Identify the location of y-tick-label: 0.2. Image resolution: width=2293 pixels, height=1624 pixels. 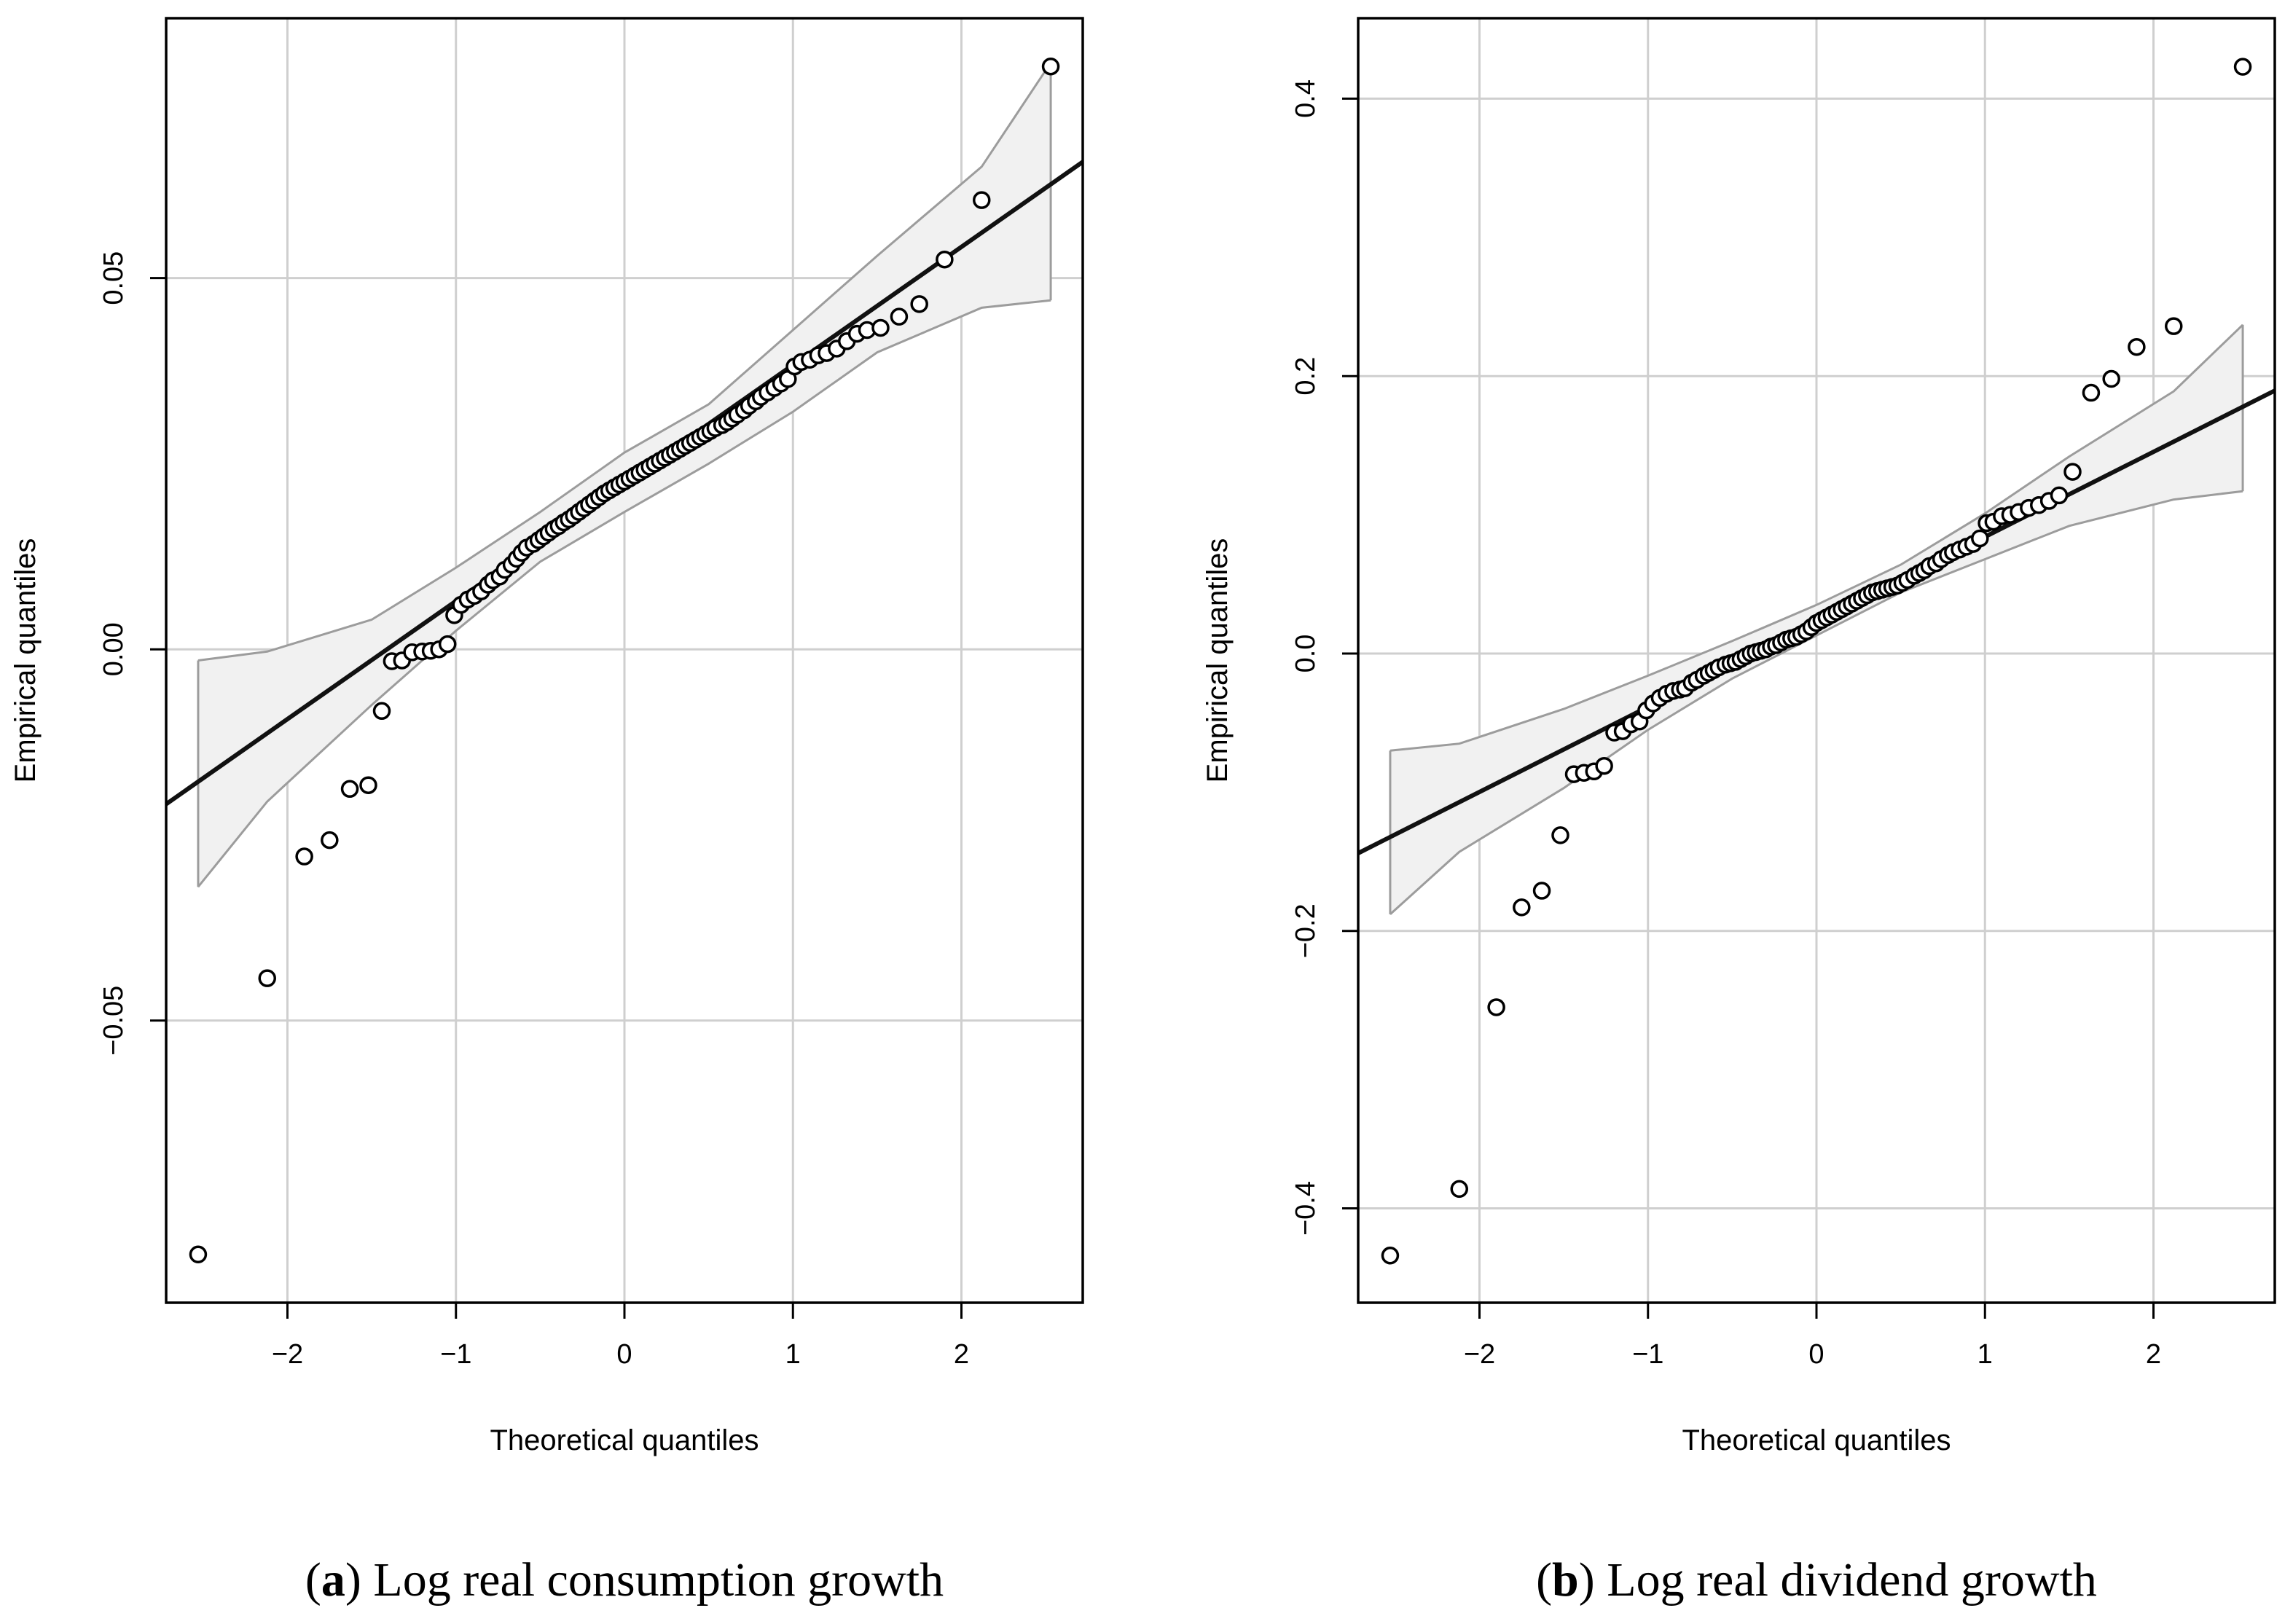
(1305, 376).